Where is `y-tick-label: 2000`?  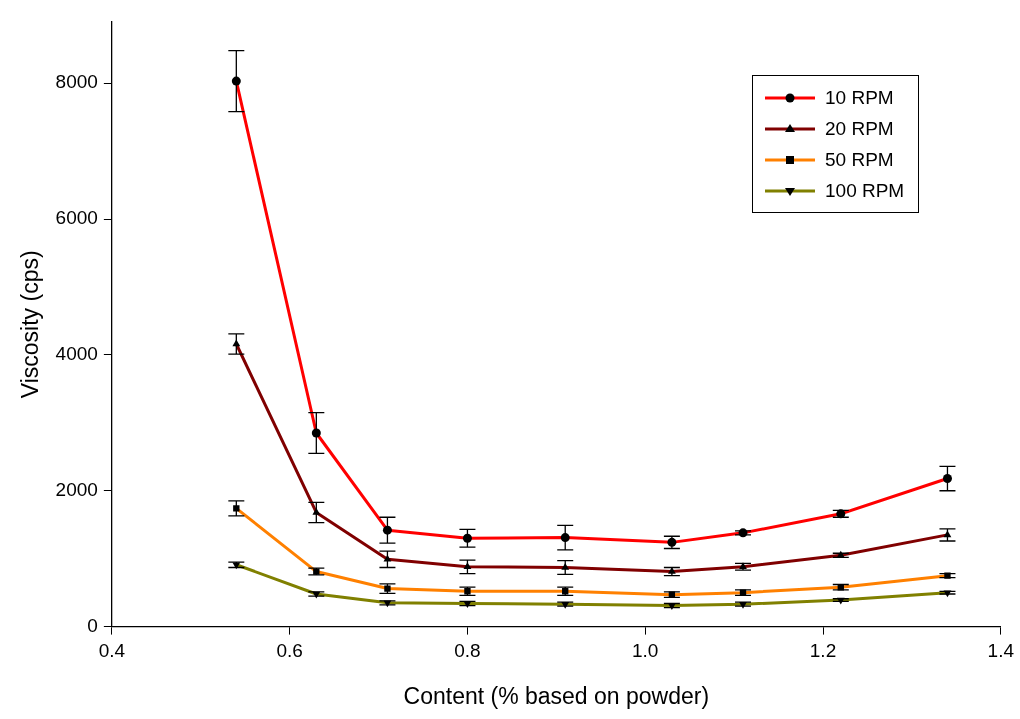 y-tick-label: 2000 is located at coordinates (76, 489).